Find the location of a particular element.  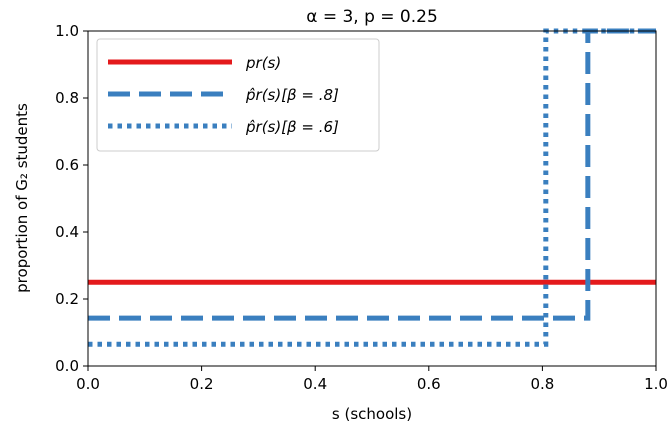

x-tick-label: 0.2 is located at coordinates (202, 384).